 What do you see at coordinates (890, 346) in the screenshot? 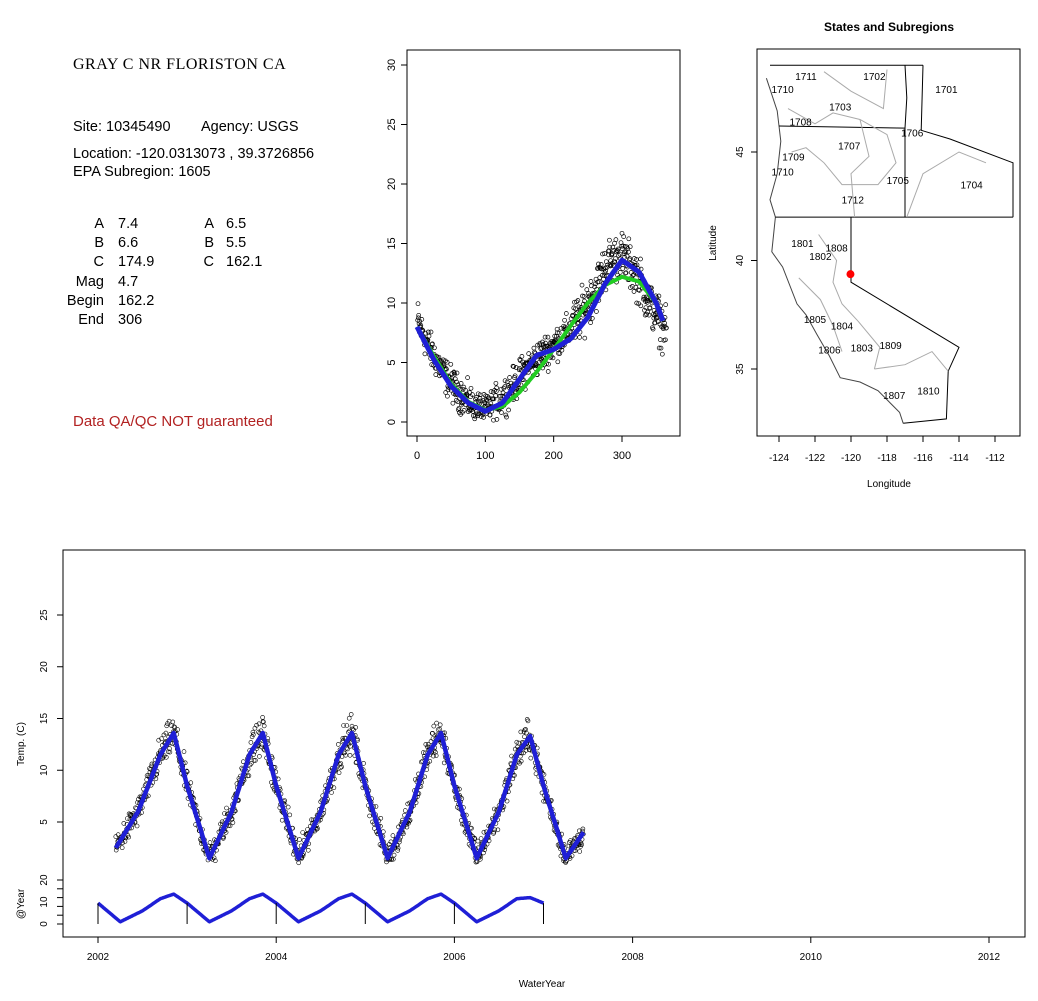
I see `region-label: 1809` at bounding box center [890, 346].